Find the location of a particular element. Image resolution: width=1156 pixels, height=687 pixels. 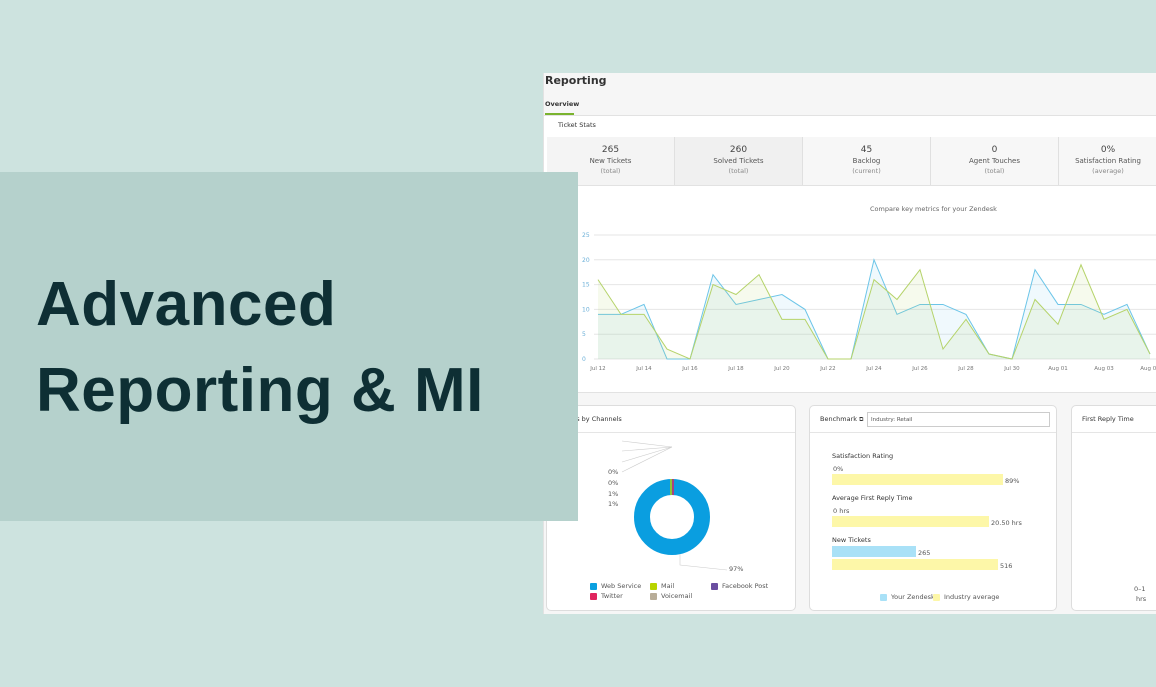

donut-leaders is located at coordinates (674, 505).